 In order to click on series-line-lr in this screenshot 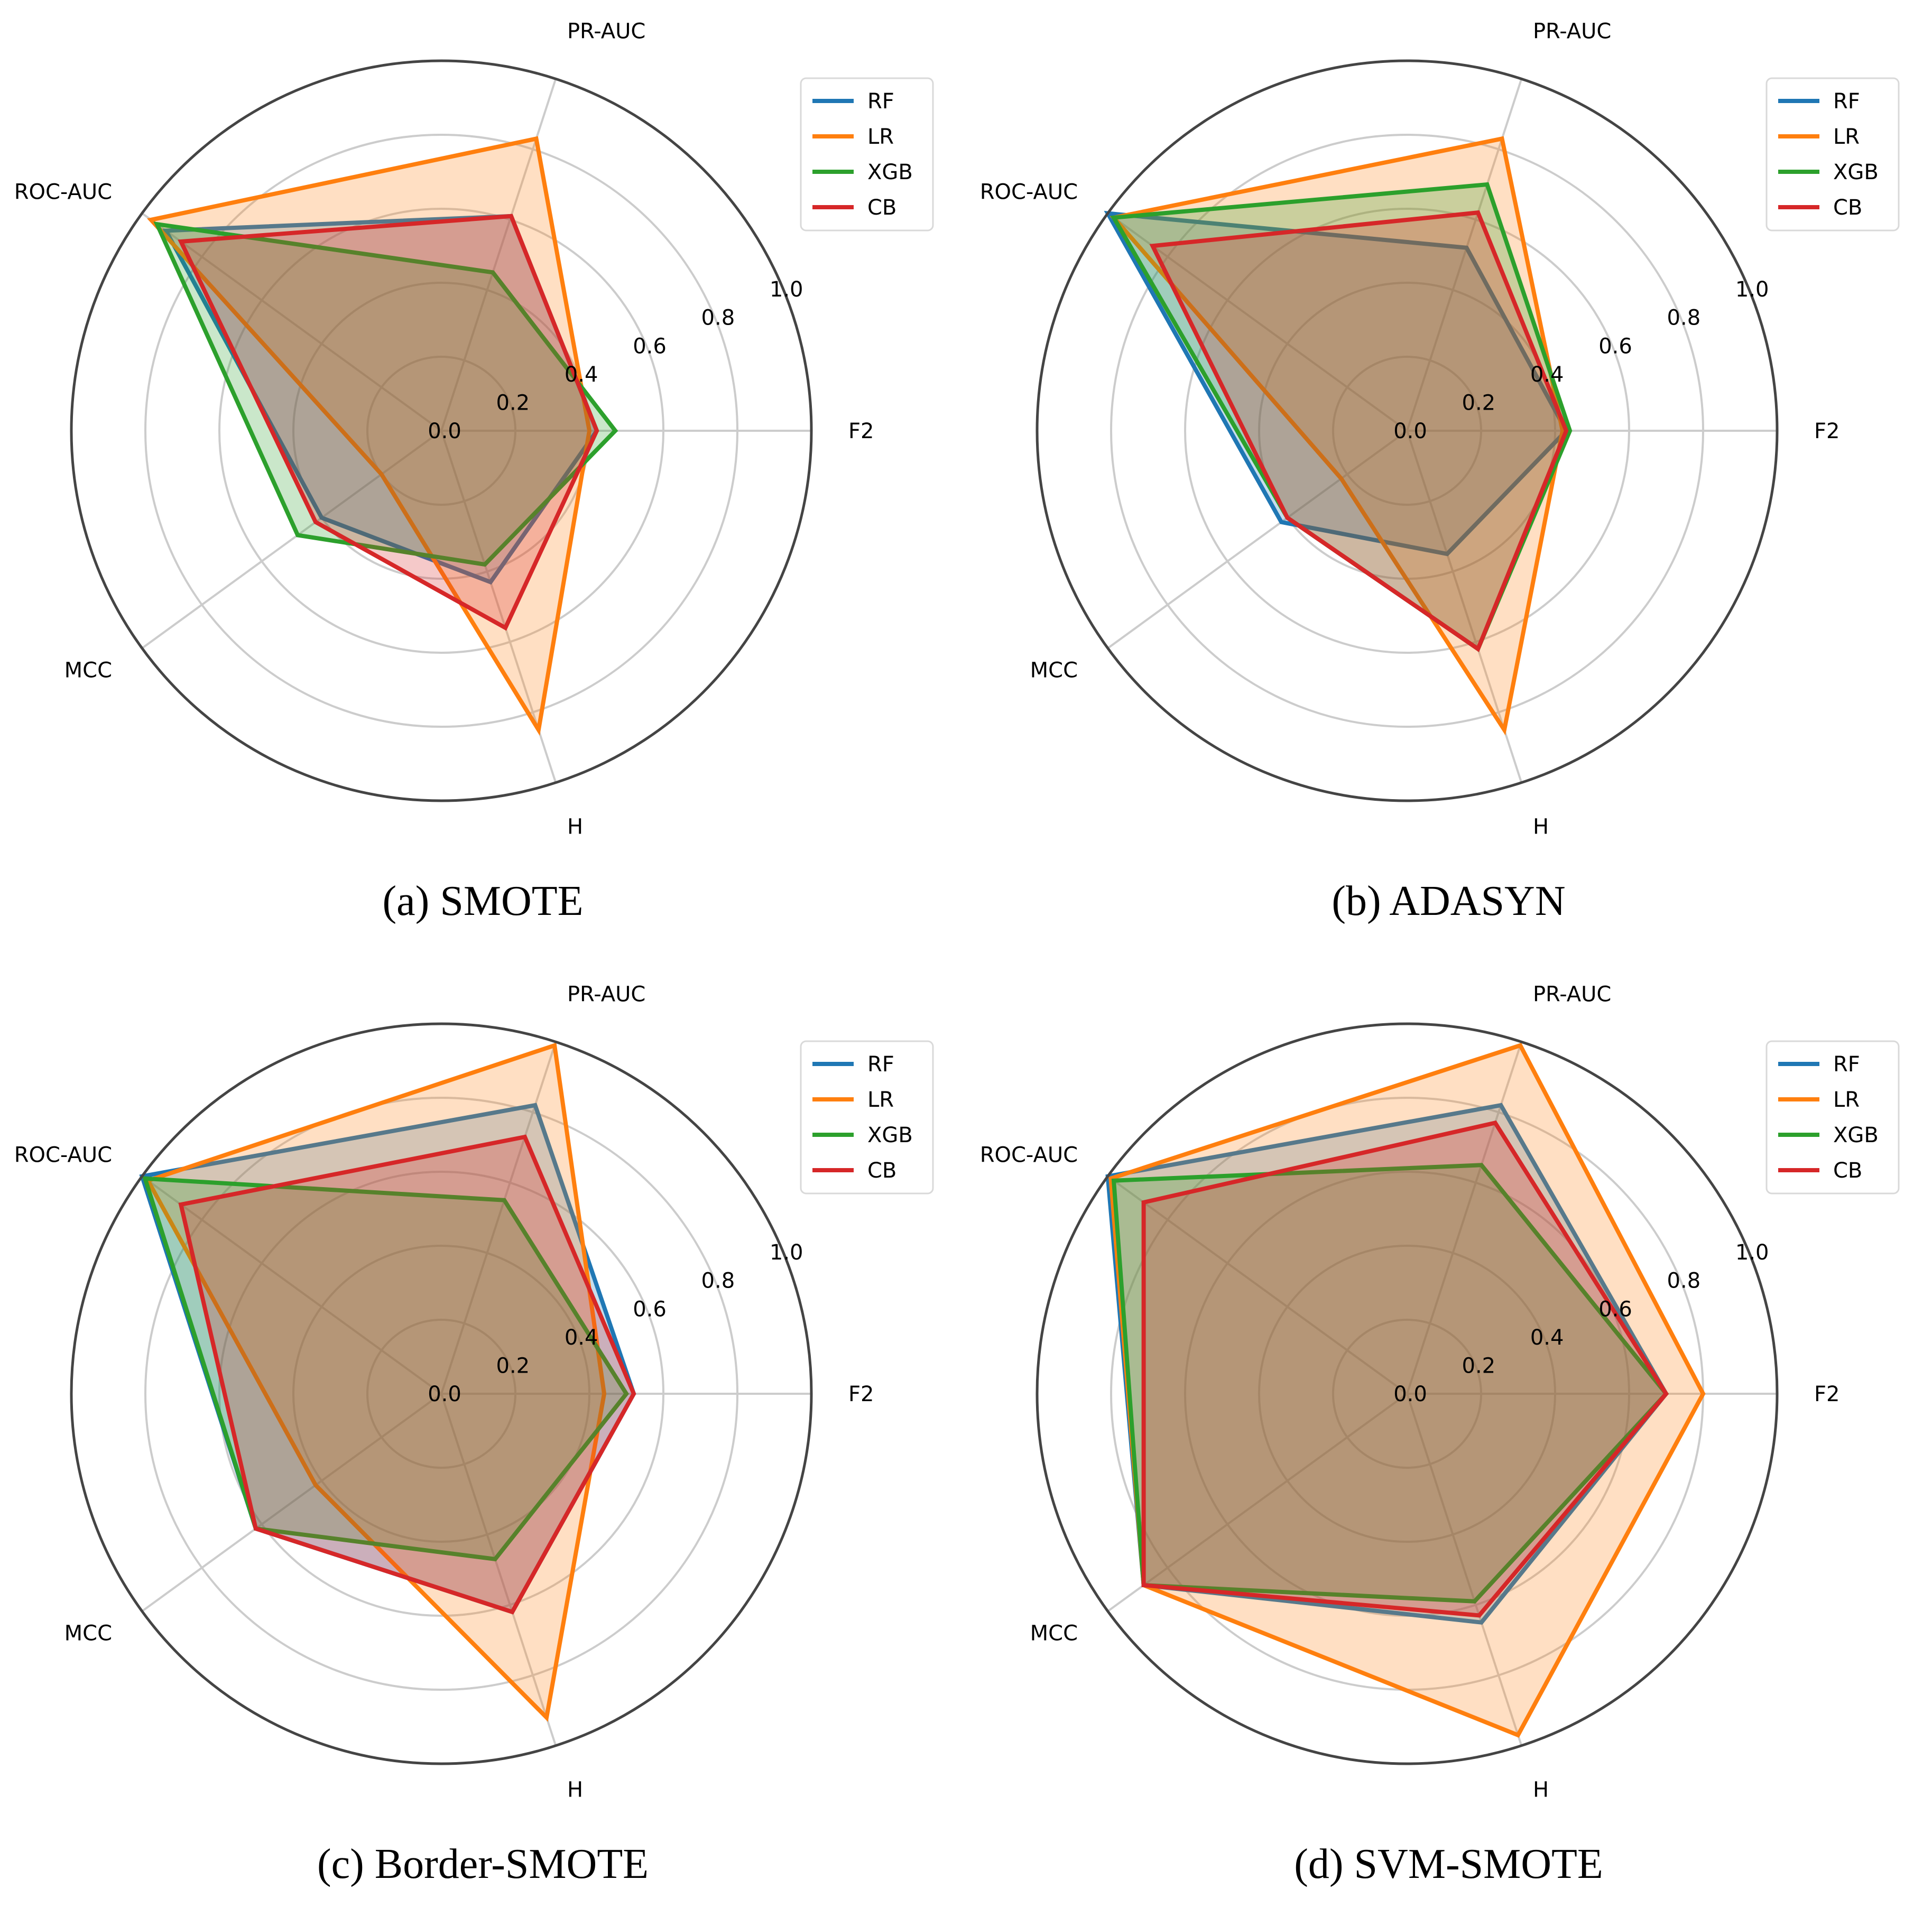, I will do `click(376, 1382)`.